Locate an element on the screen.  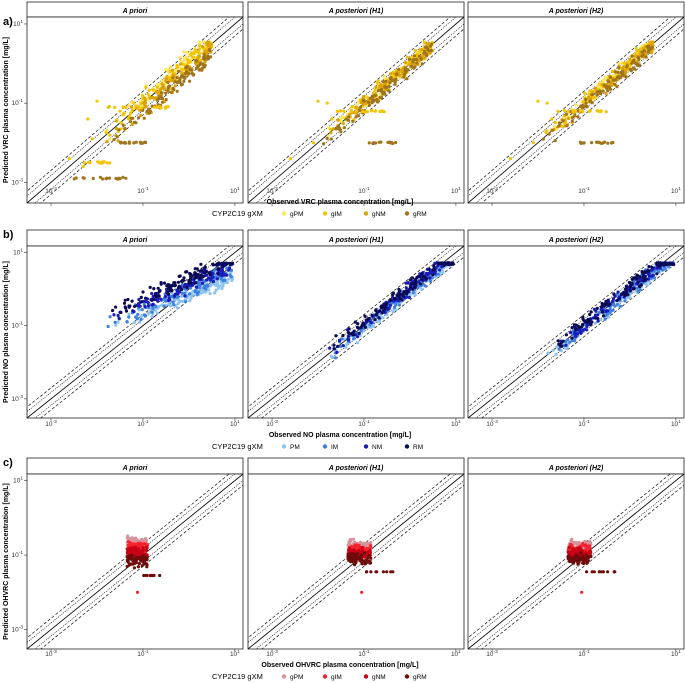
x-tick-label: 10⁻¹ is located at coordinates (364, 423).